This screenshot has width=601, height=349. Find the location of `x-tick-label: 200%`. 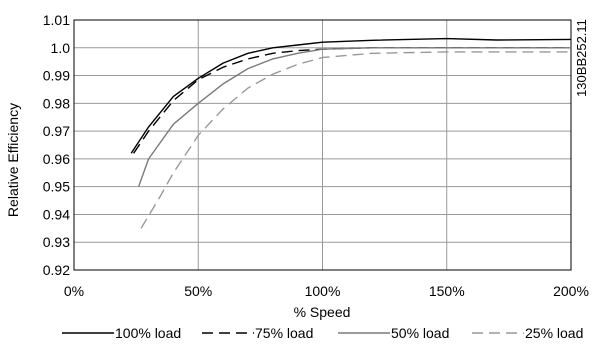

x-tick-label: 200% is located at coordinates (571, 291).